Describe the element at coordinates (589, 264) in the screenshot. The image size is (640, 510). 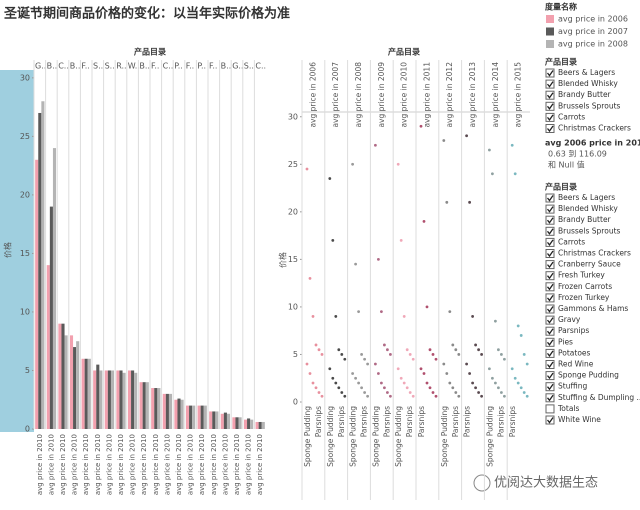
I see `filter-item: Cranberry Sauce` at that location.